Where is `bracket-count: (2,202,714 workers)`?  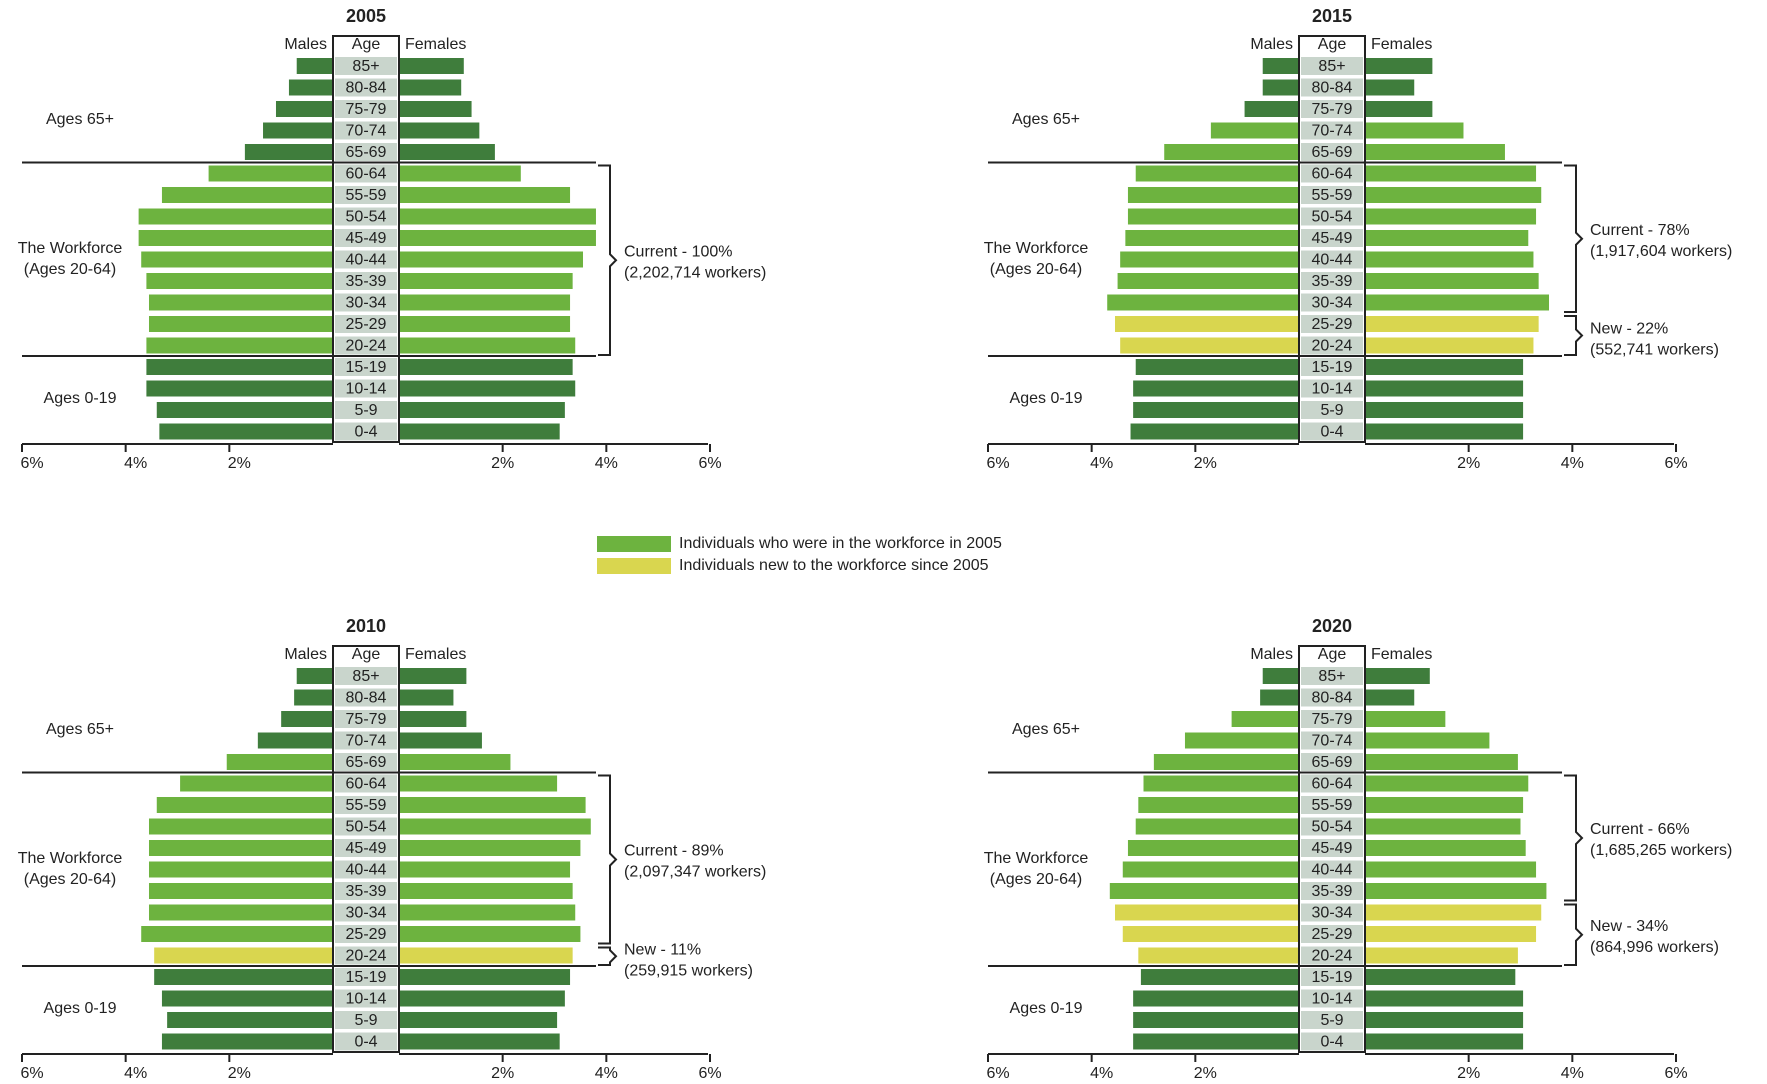 bracket-count: (2,202,714 workers) is located at coordinates (695, 272).